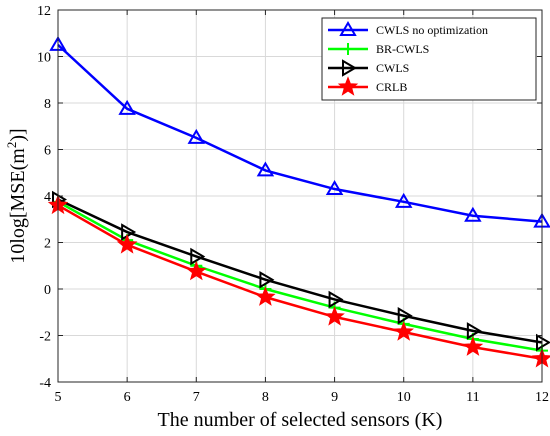  Describe the element at coordinates (47, 244) in the screenshot. I see `y-tick-label: 2` at that location.